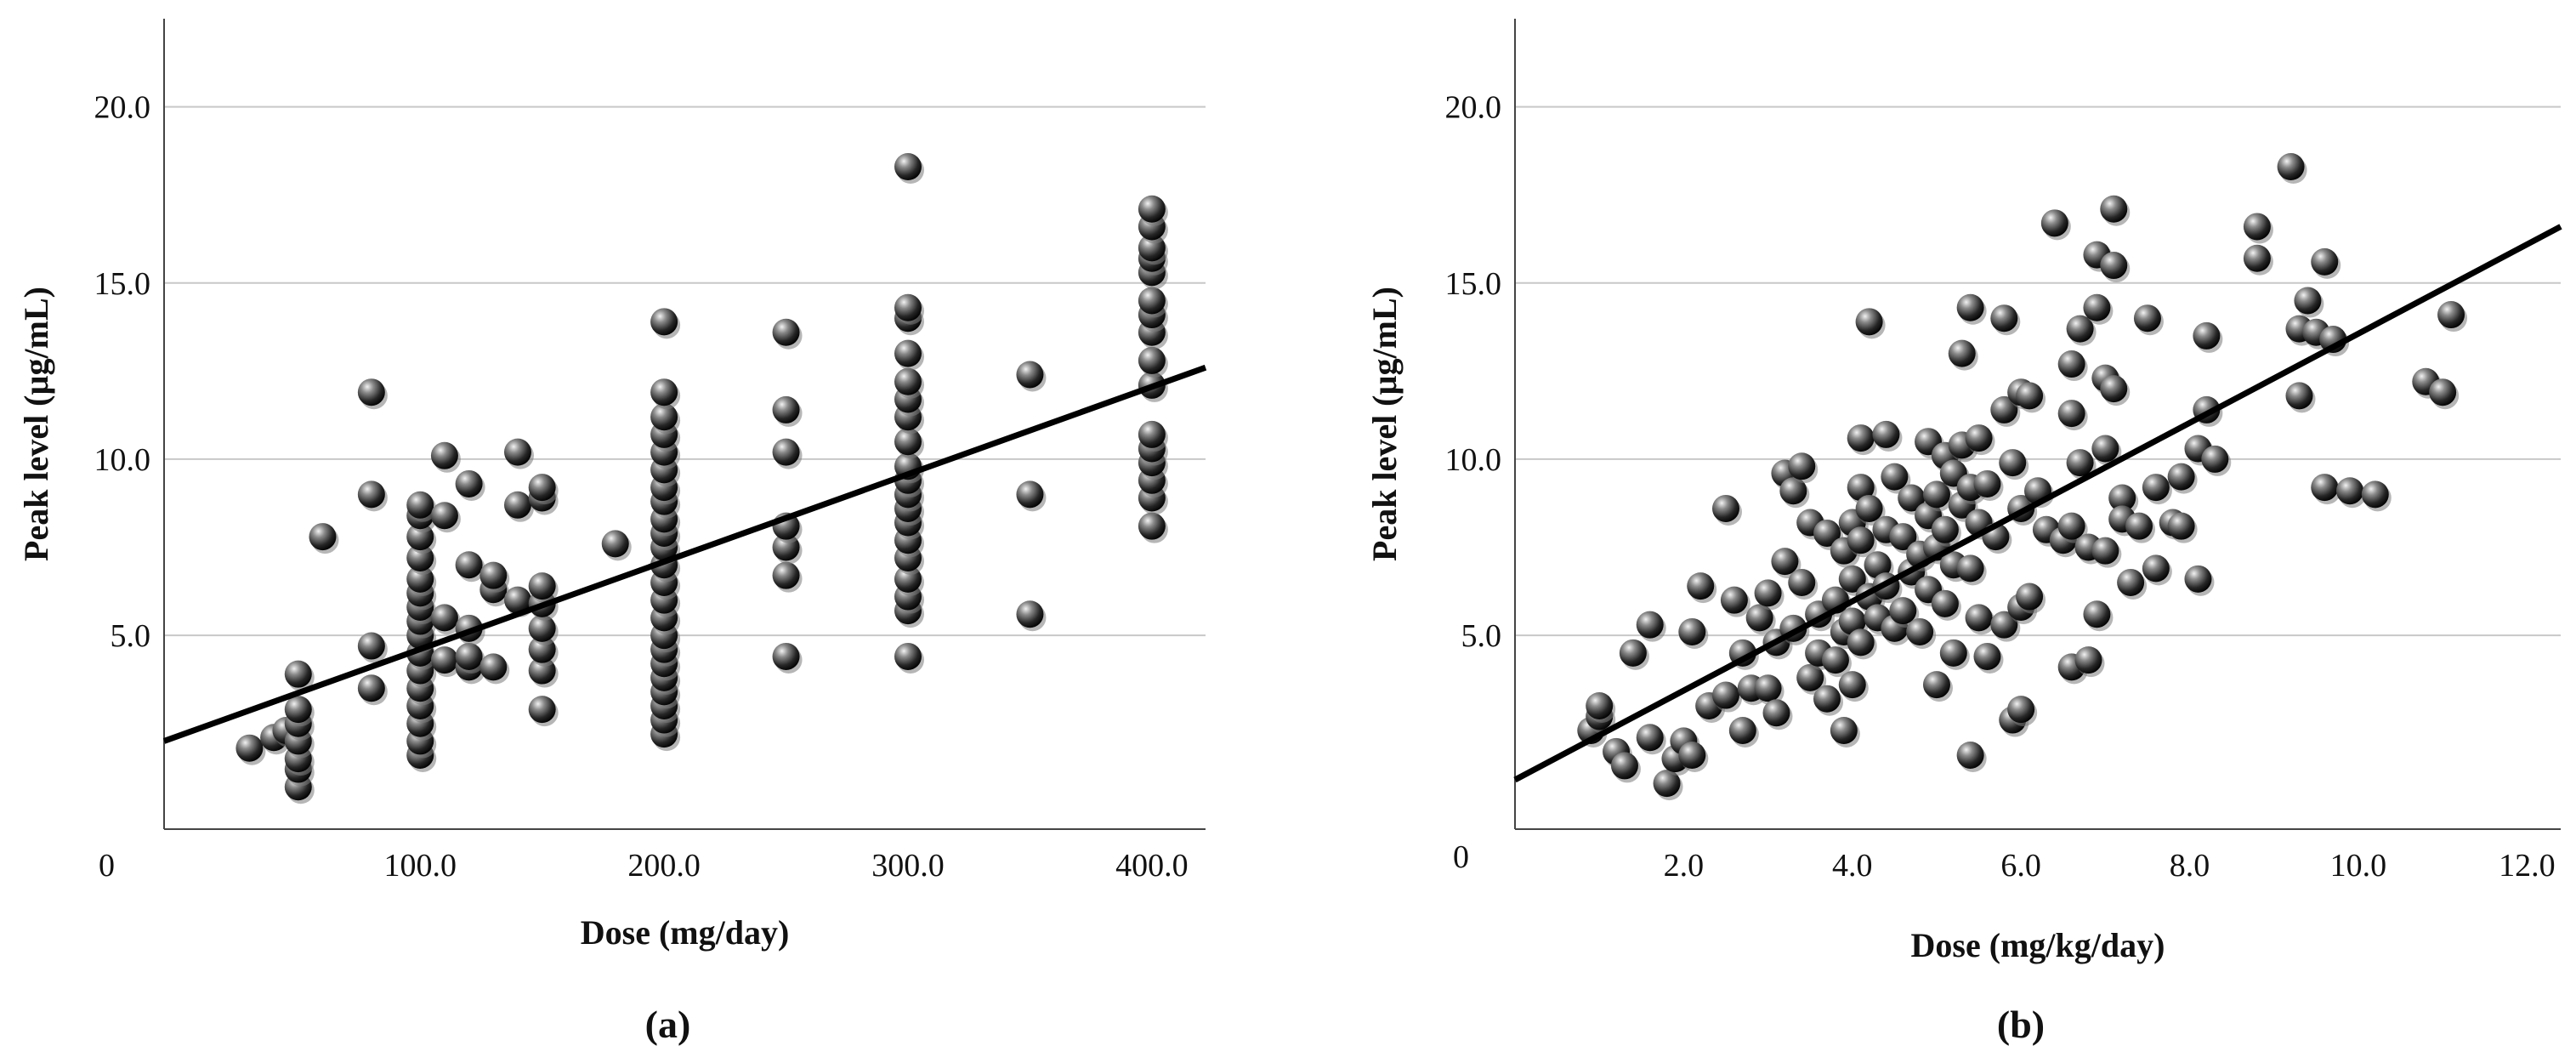 This screenshot has height=1063, width=2576. I want to click on x-tick-label: 6.0, so click(2021, 866).